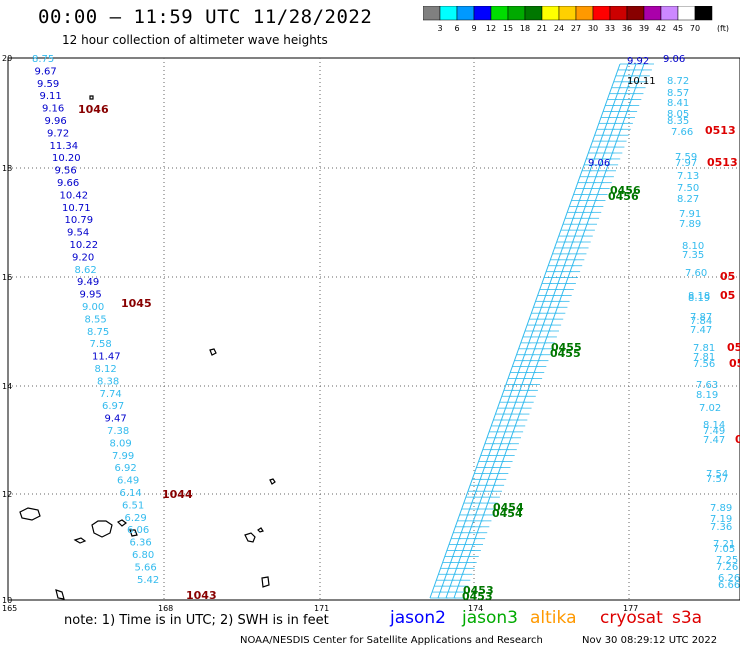  What do you see at coordinates (86, 270) in the screenshot?
I see `swh-value: 8.62` at bounding box center [86, 270].